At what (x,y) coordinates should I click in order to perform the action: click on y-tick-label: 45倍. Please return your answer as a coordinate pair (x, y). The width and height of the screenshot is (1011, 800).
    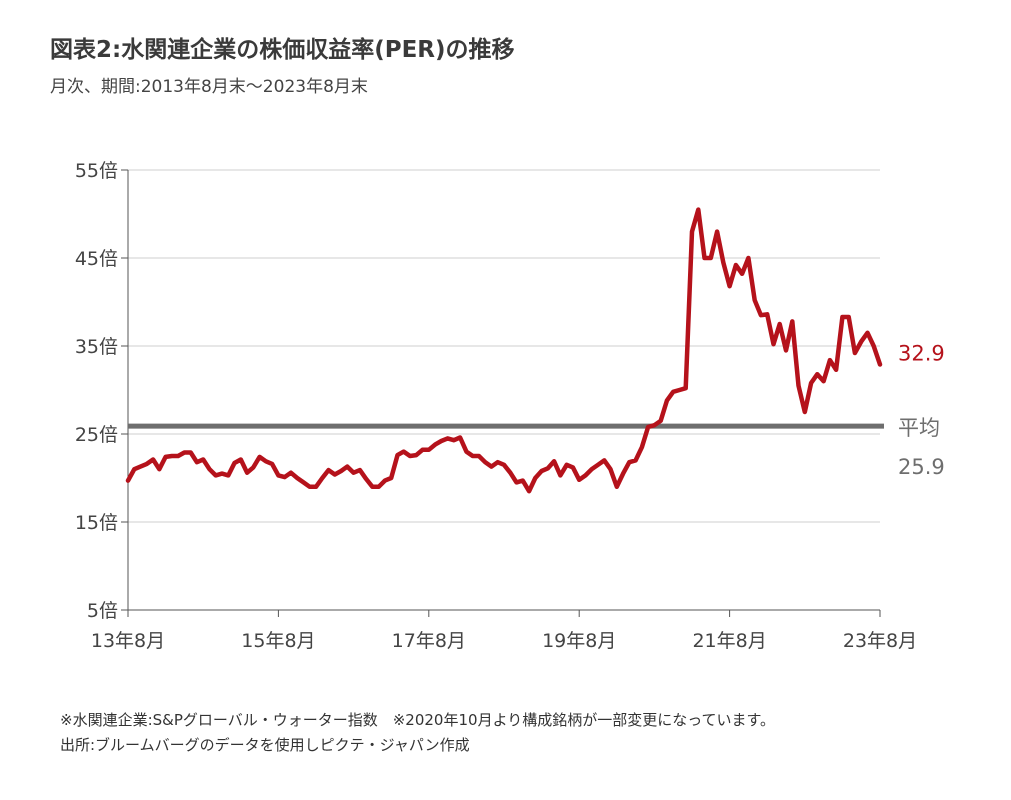
    Looking at the image, I should click on (96, 259).